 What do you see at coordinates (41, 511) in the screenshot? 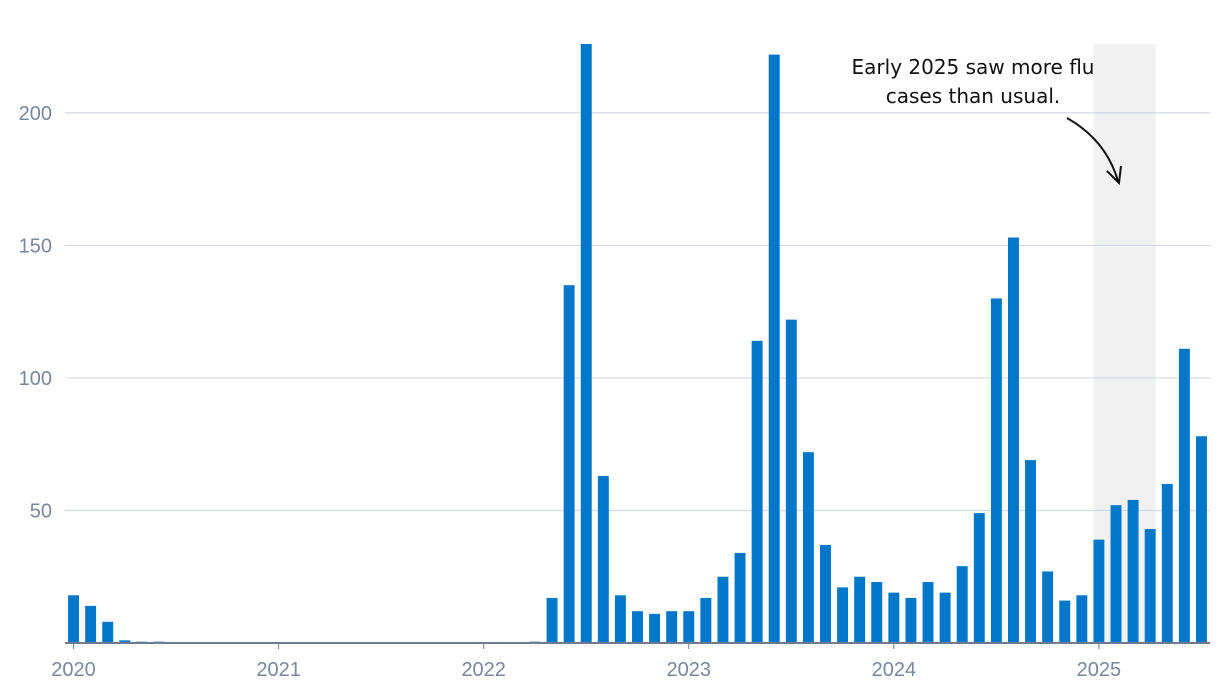
I see `y-tick-label: 50` at bounding box center [41, 511].